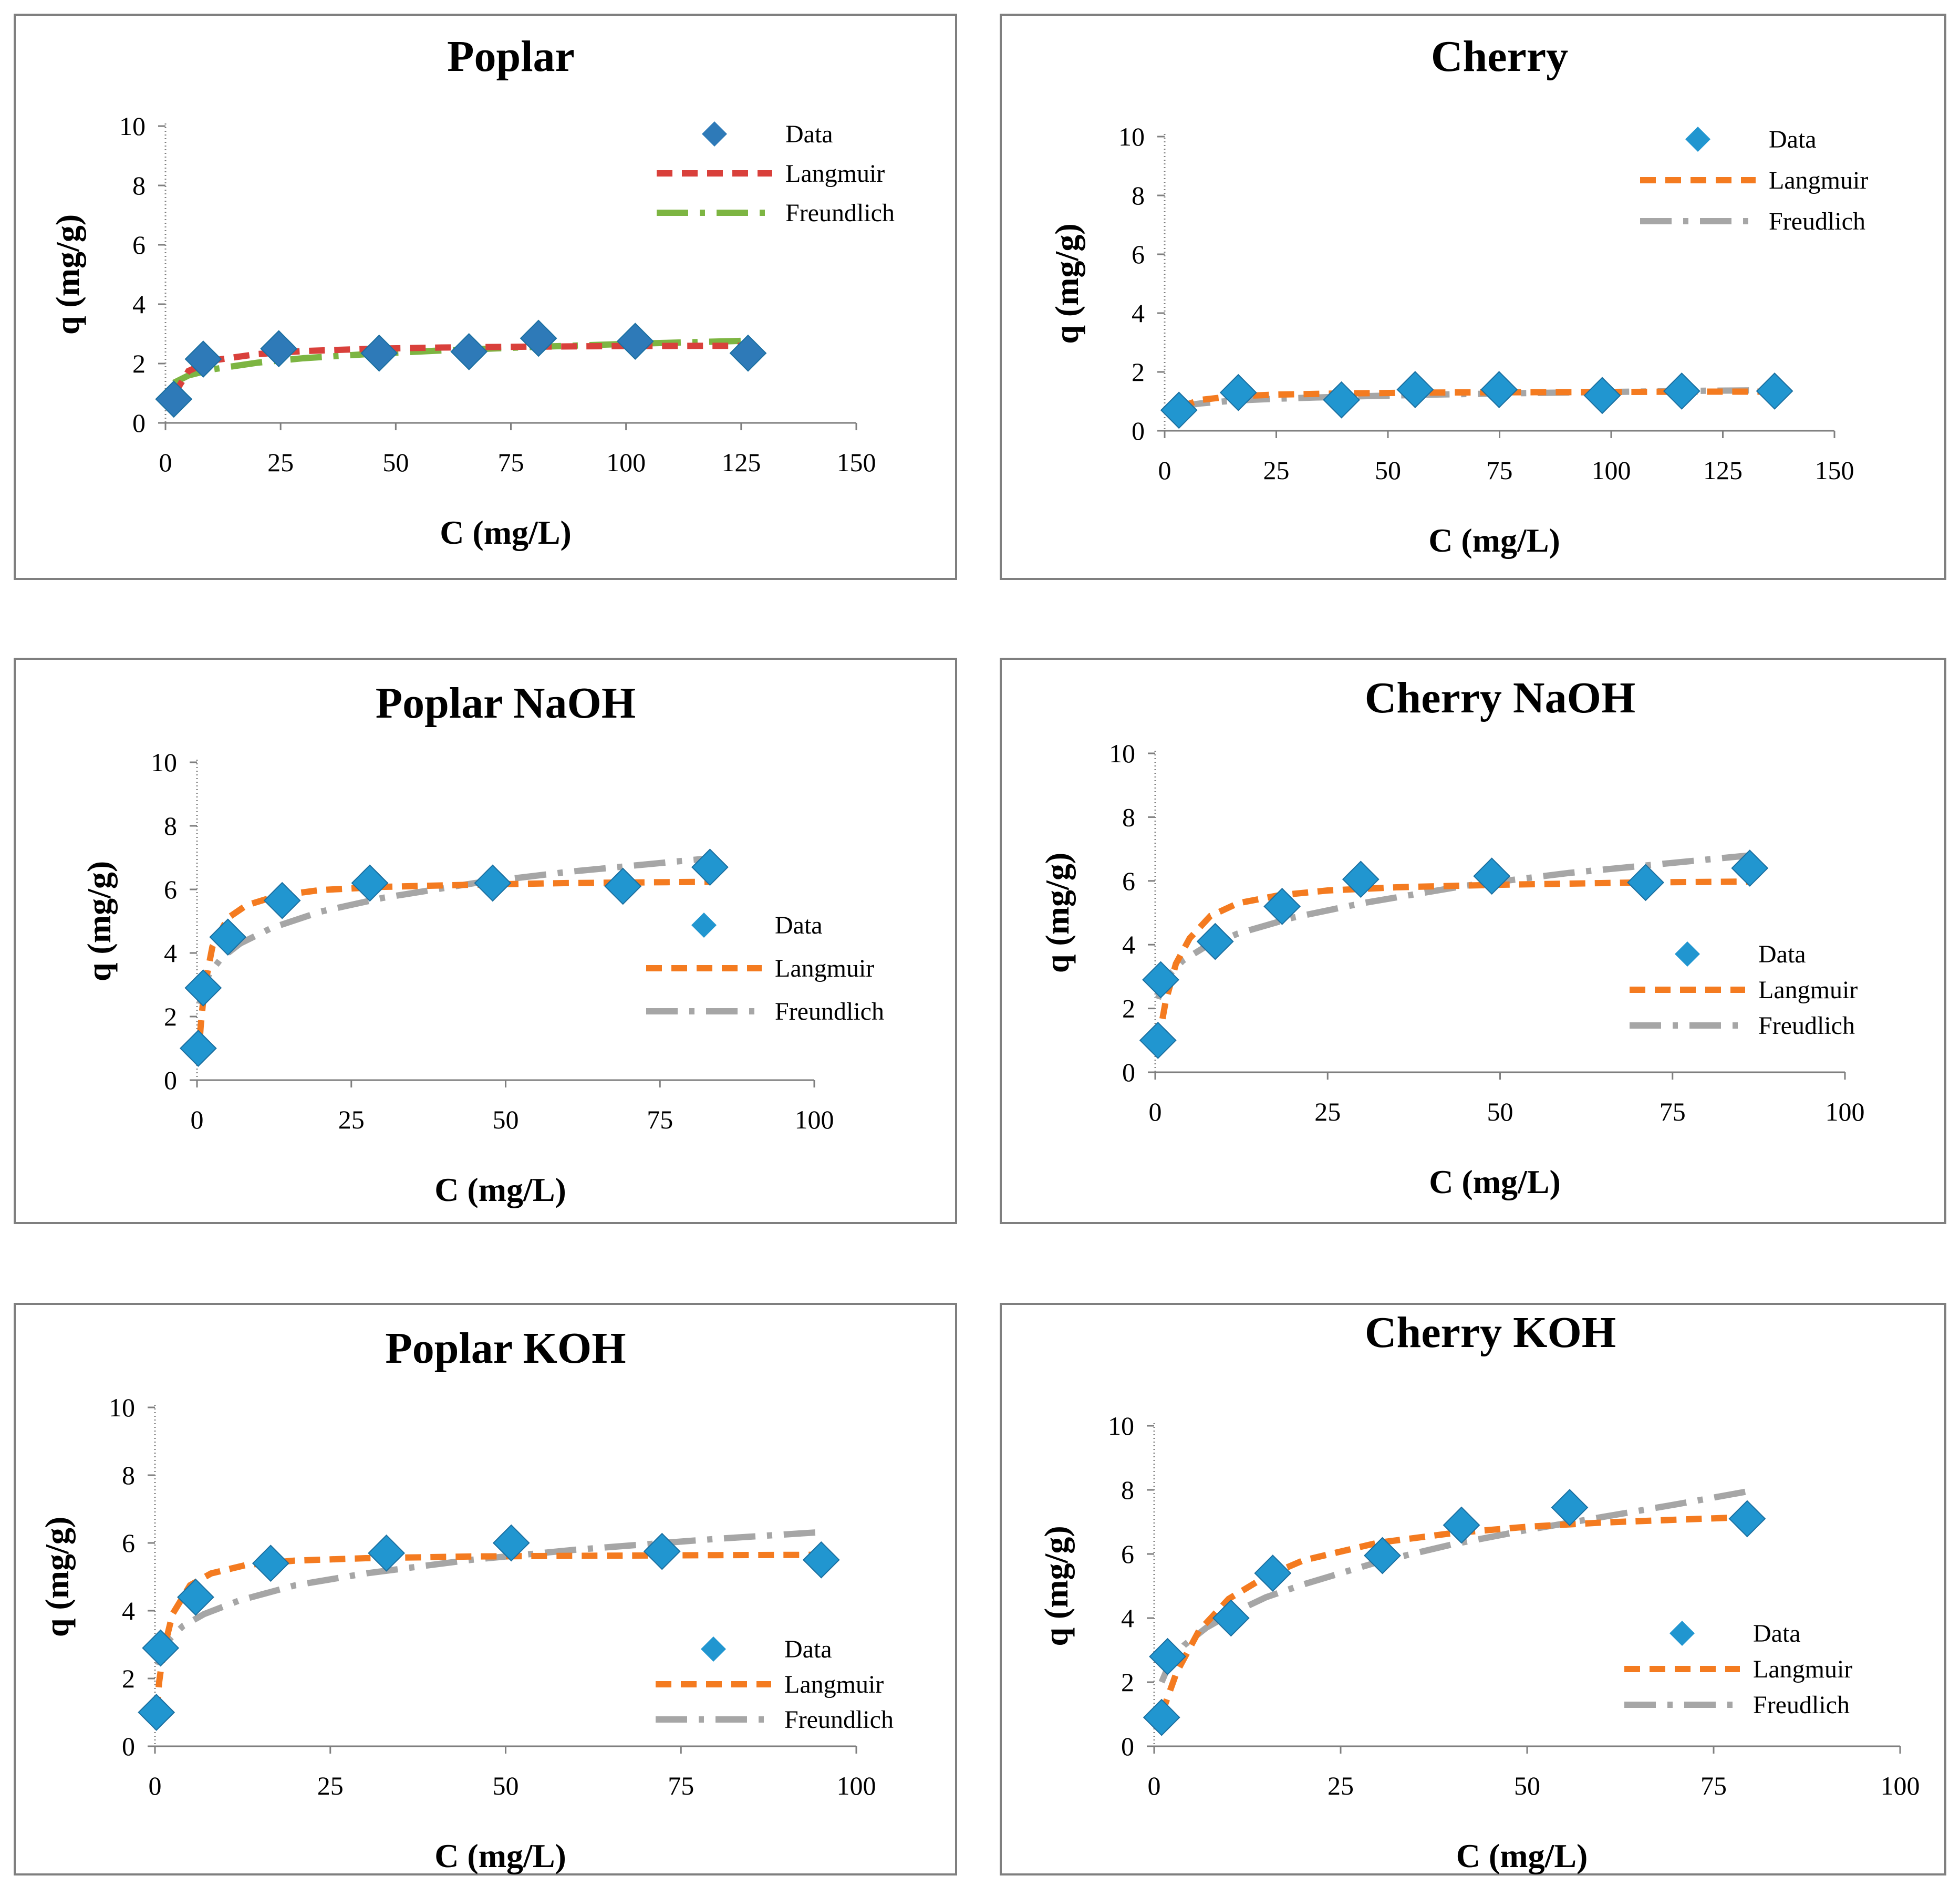 The image size is (1960, 1886). I want to click on x-tick-label: 150, so click(1834, 470).